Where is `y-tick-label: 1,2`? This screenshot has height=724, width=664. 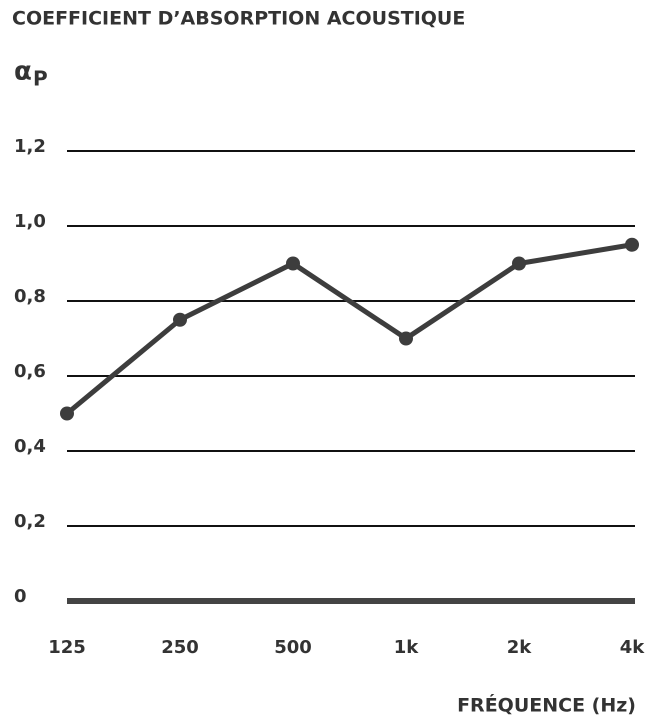 y-tick-label: 1,2 is located at coordinates (30, 146).